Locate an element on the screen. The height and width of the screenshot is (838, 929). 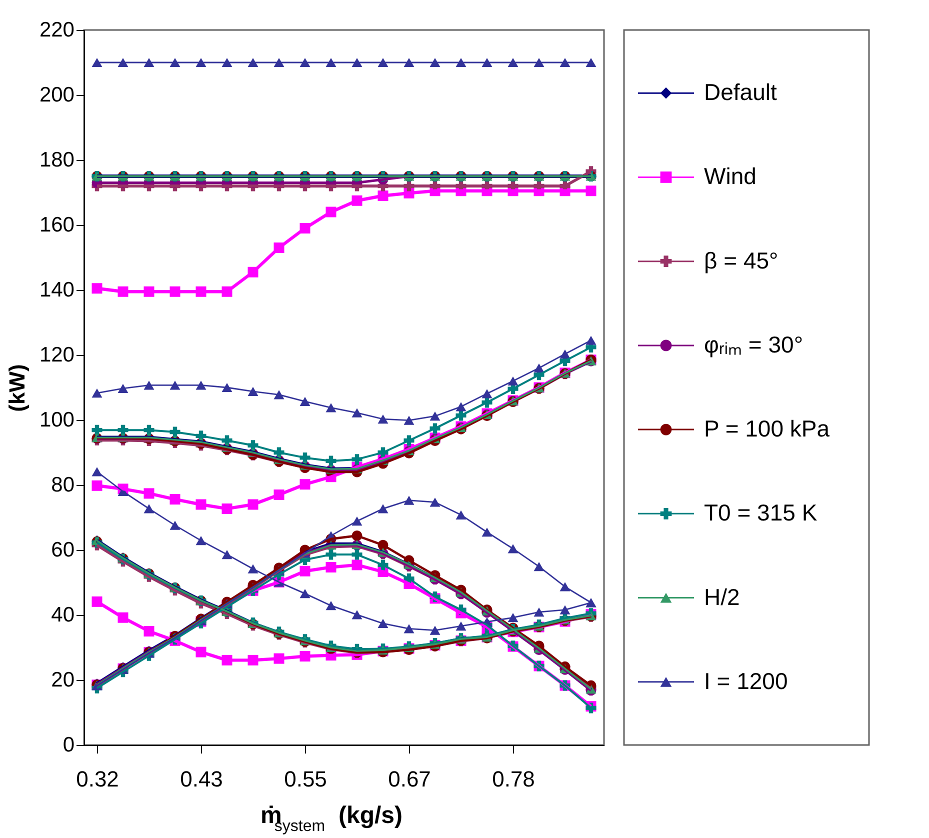
legend-label: H/2 is located at coordinates (722, 597).